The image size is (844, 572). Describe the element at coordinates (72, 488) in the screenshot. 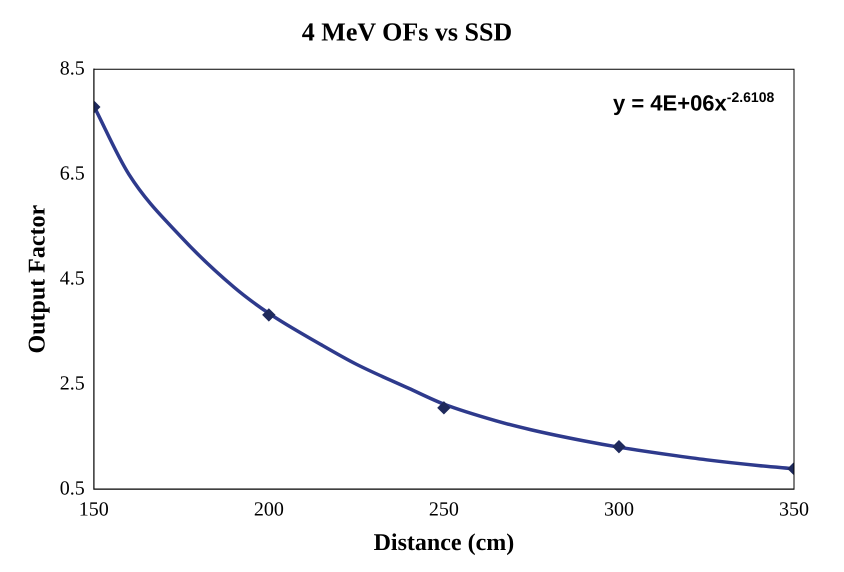

I see `y-tick-label: 0.5` at that location.